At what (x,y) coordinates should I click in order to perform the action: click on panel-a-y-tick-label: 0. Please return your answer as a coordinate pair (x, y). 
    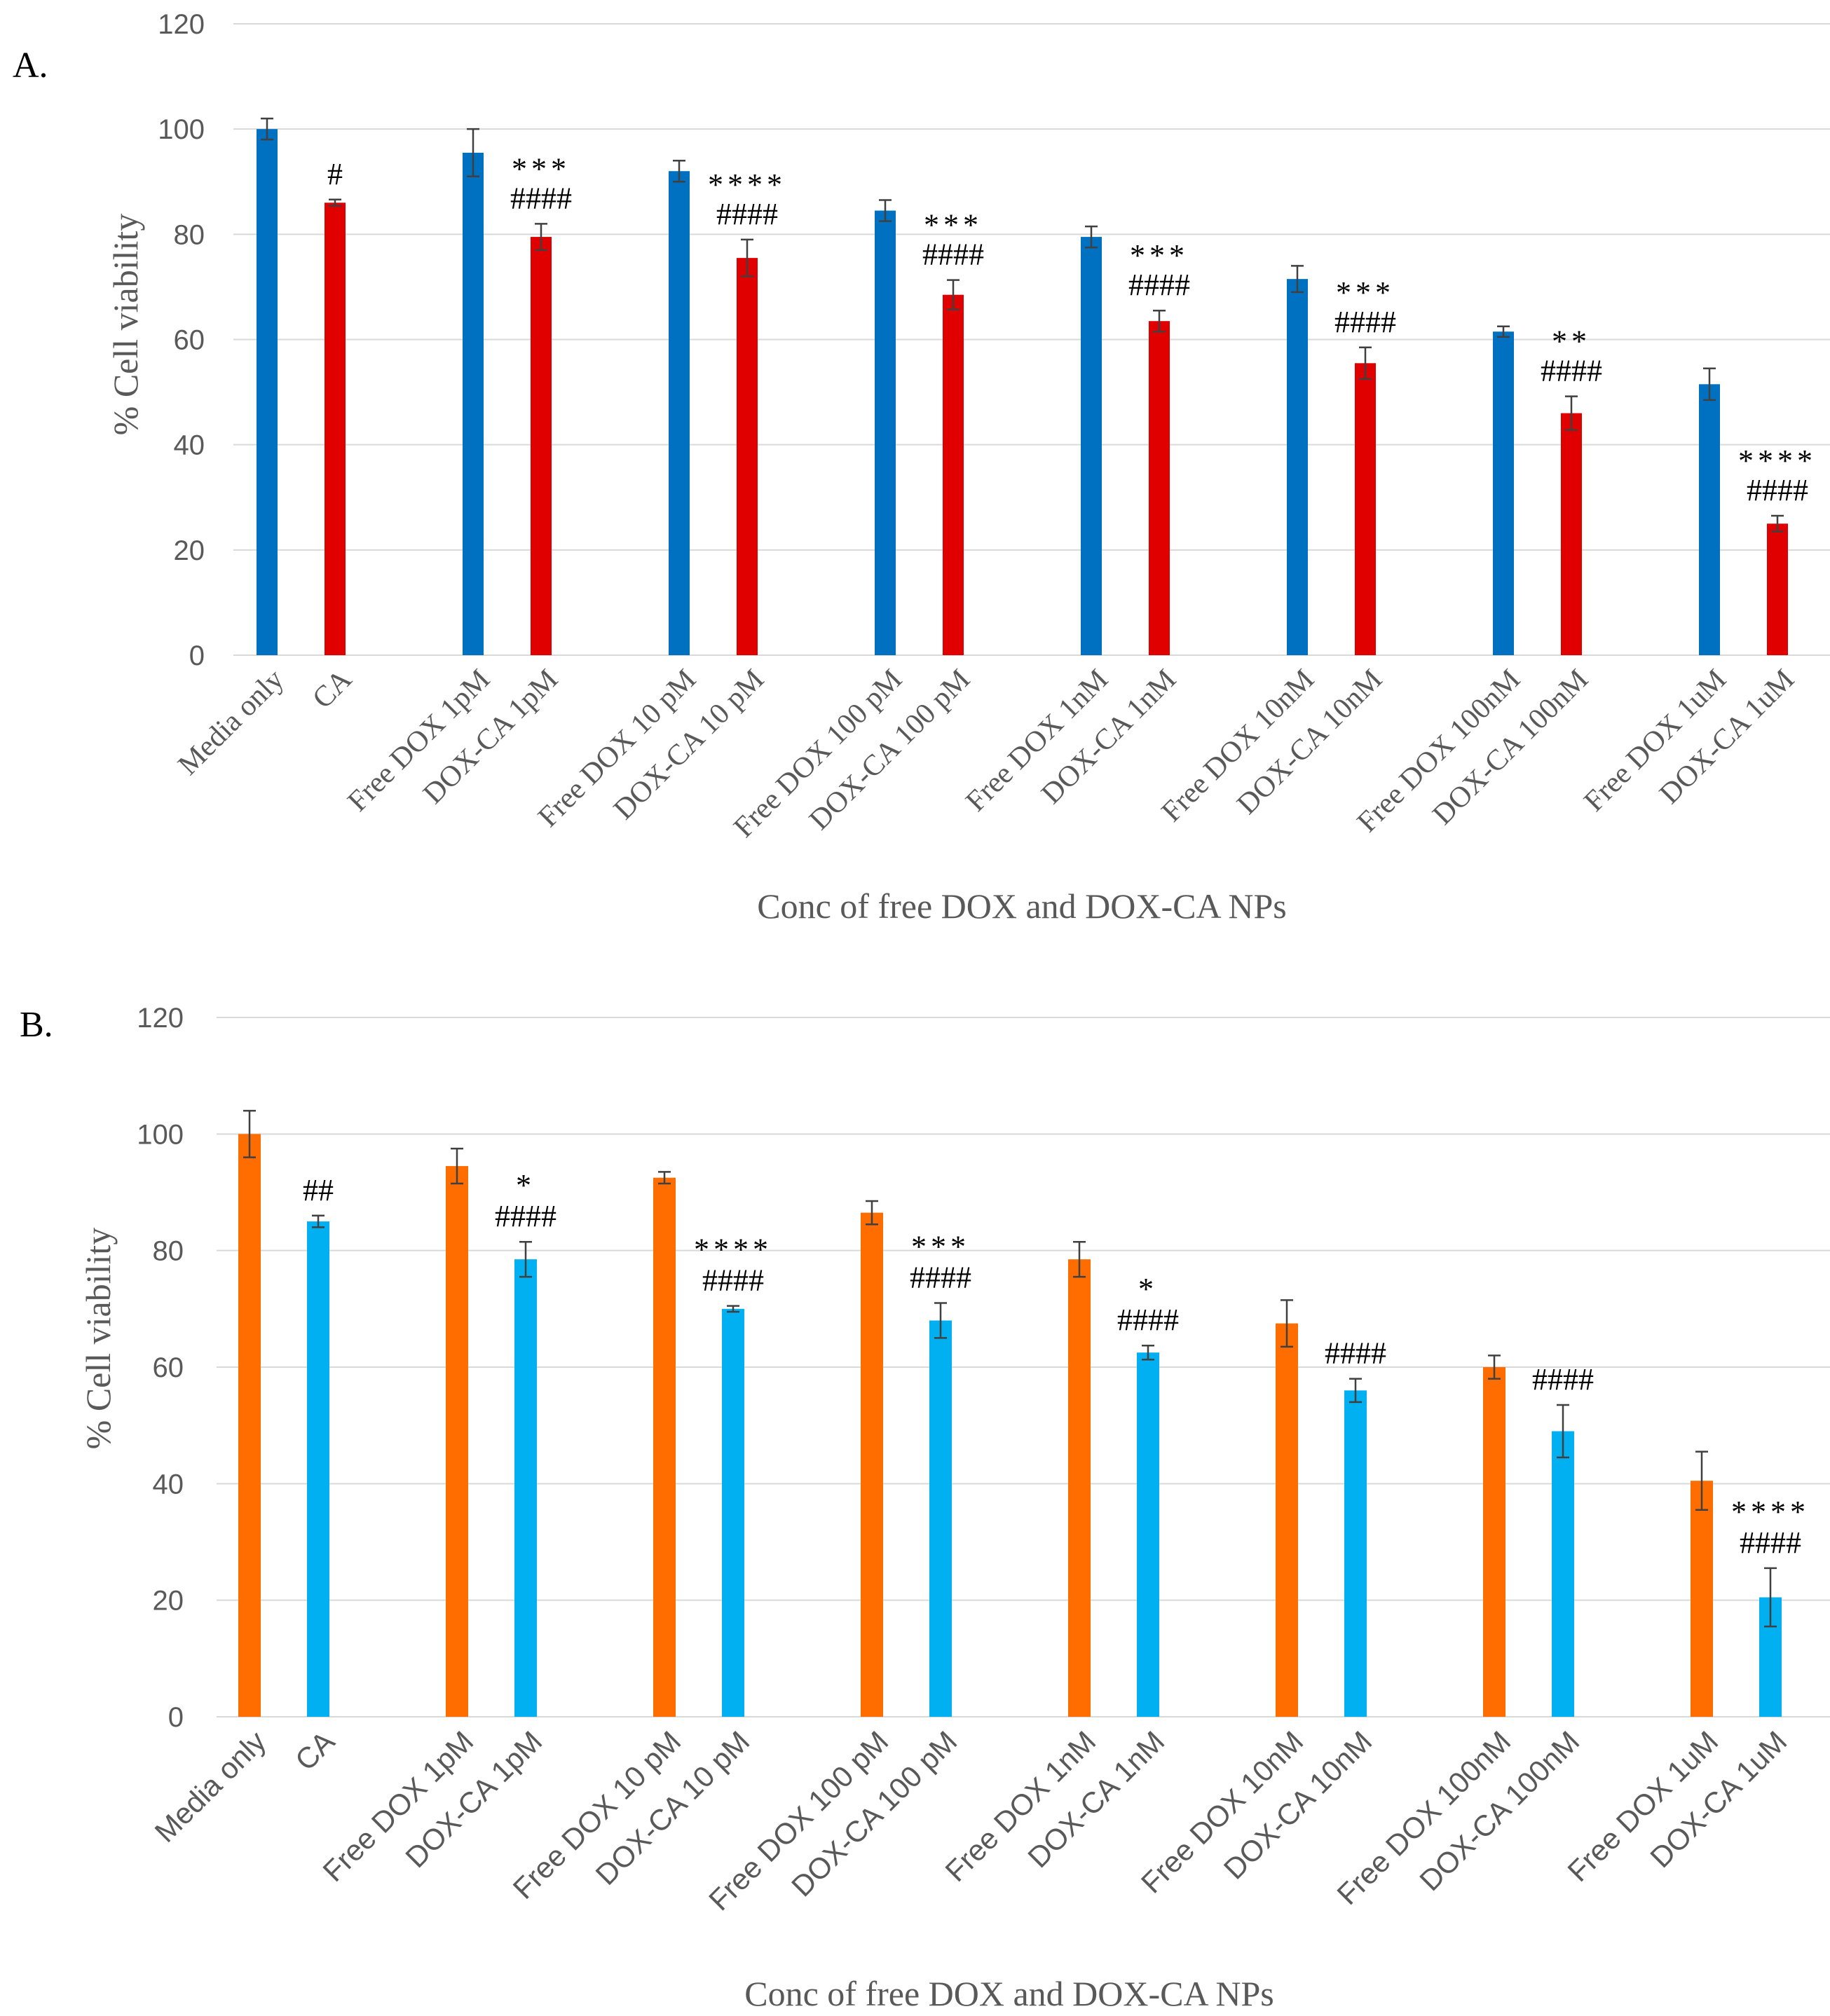
    Looking at the image, I should click on (197, 655).